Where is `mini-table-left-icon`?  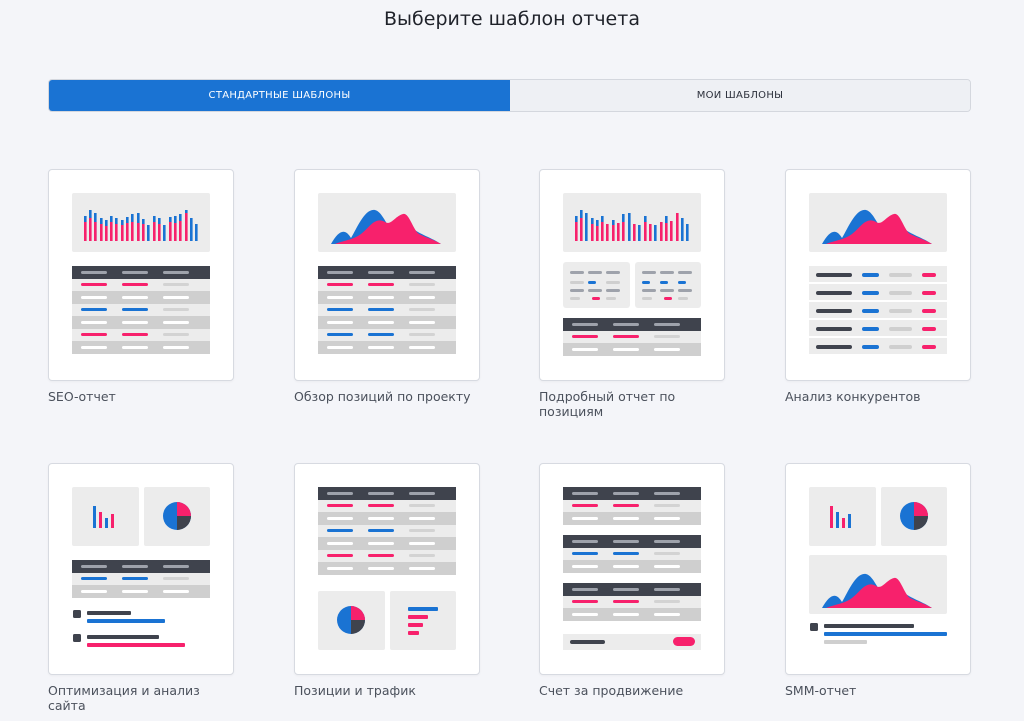
mini-table-left-icon is located at coordinates (596, 285).